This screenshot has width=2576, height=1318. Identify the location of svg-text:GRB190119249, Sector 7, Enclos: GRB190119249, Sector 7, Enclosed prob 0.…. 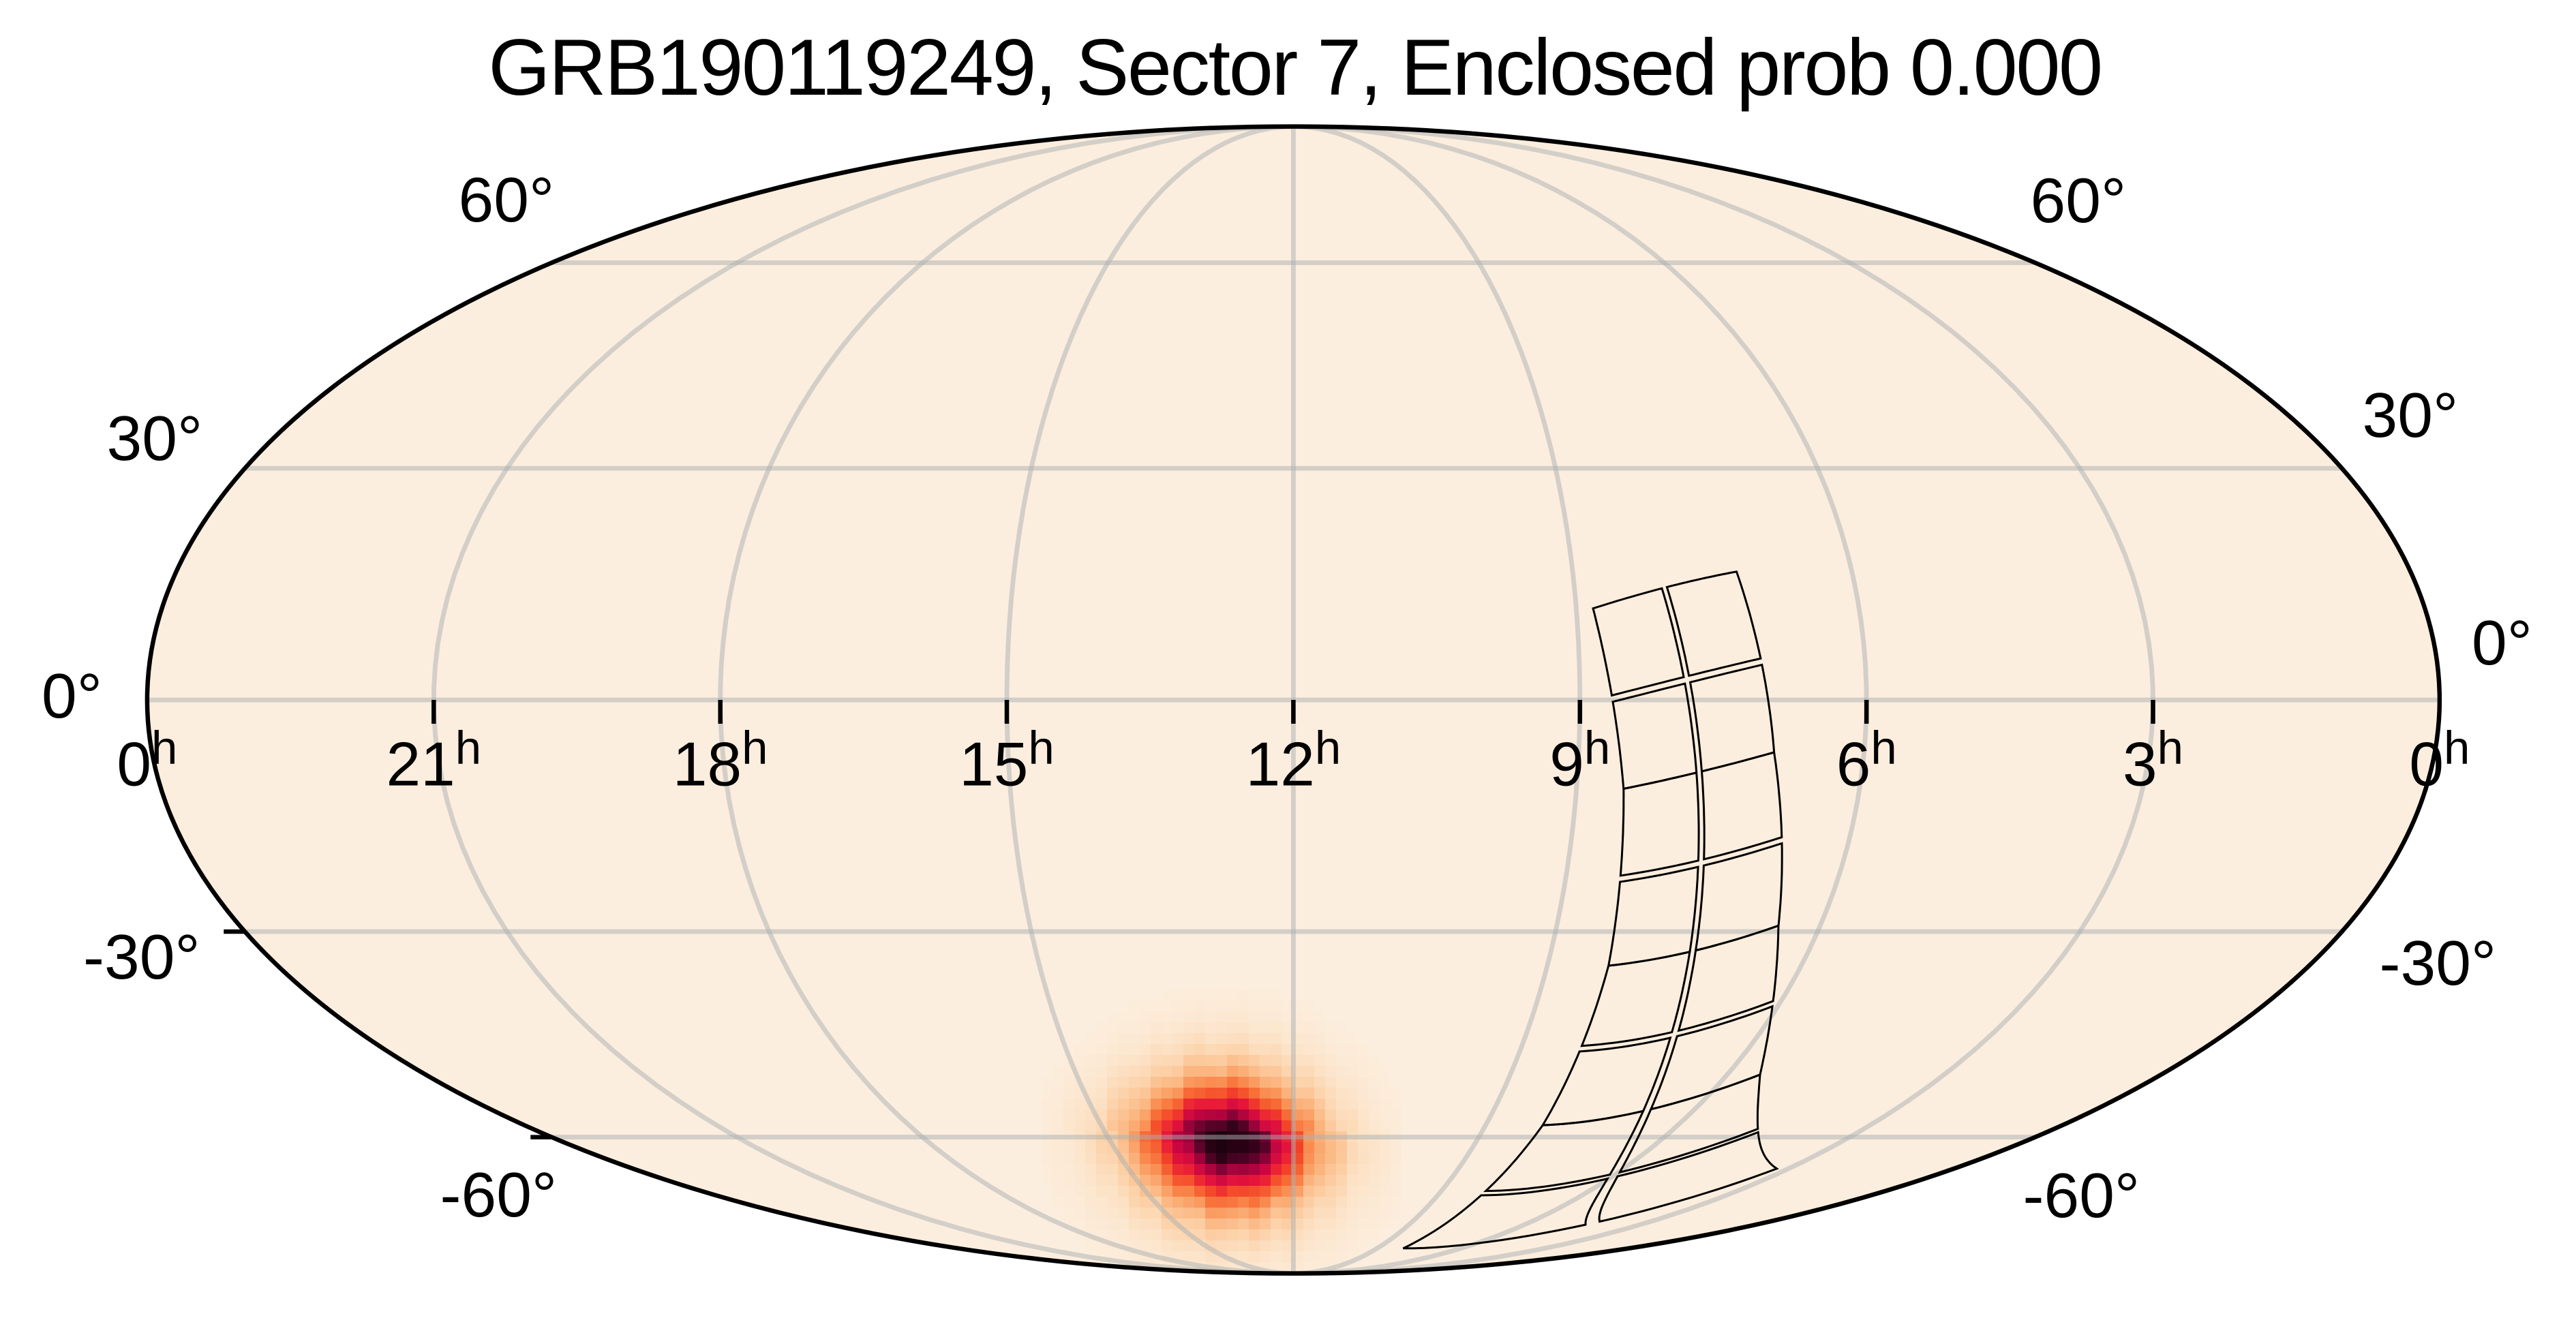
(1294, 67).